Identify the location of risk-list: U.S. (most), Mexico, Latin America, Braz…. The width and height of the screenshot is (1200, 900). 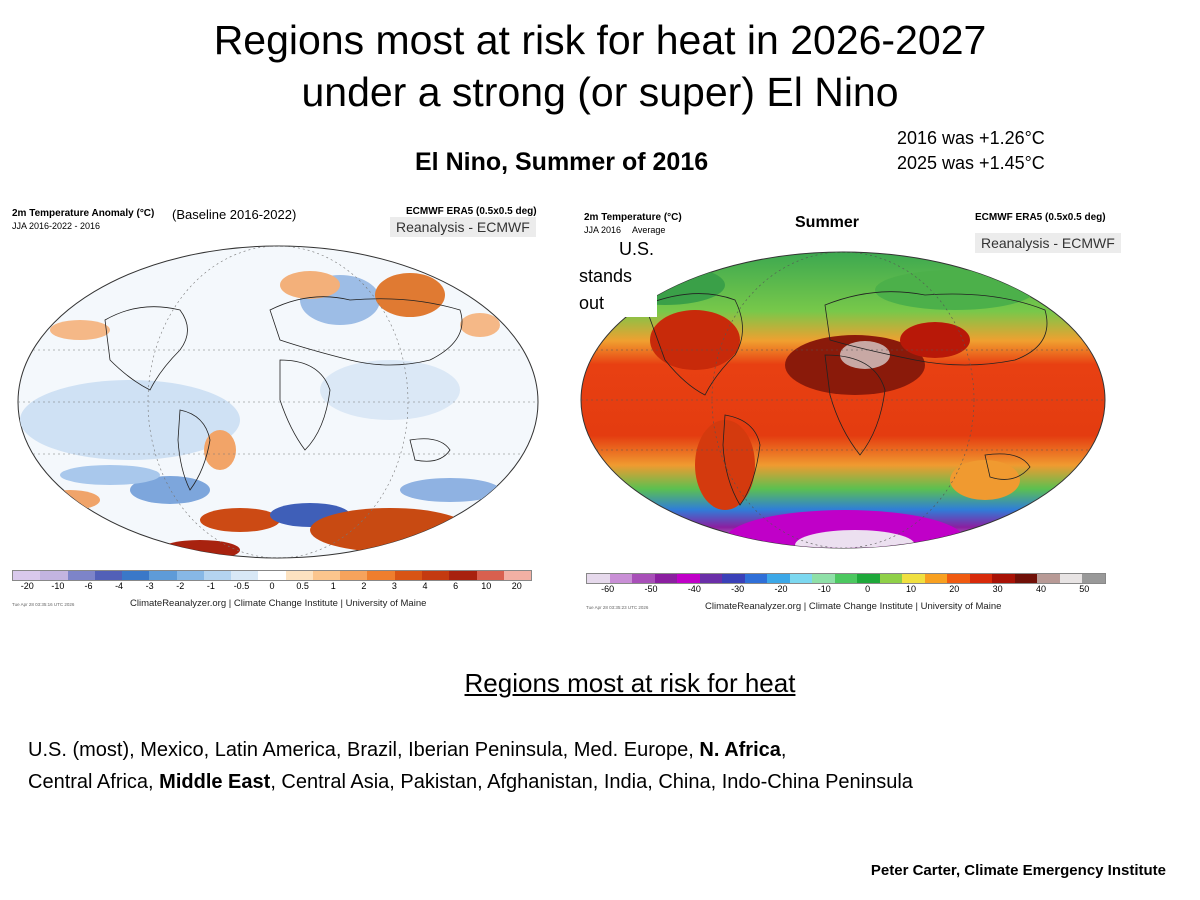
(470, 766).